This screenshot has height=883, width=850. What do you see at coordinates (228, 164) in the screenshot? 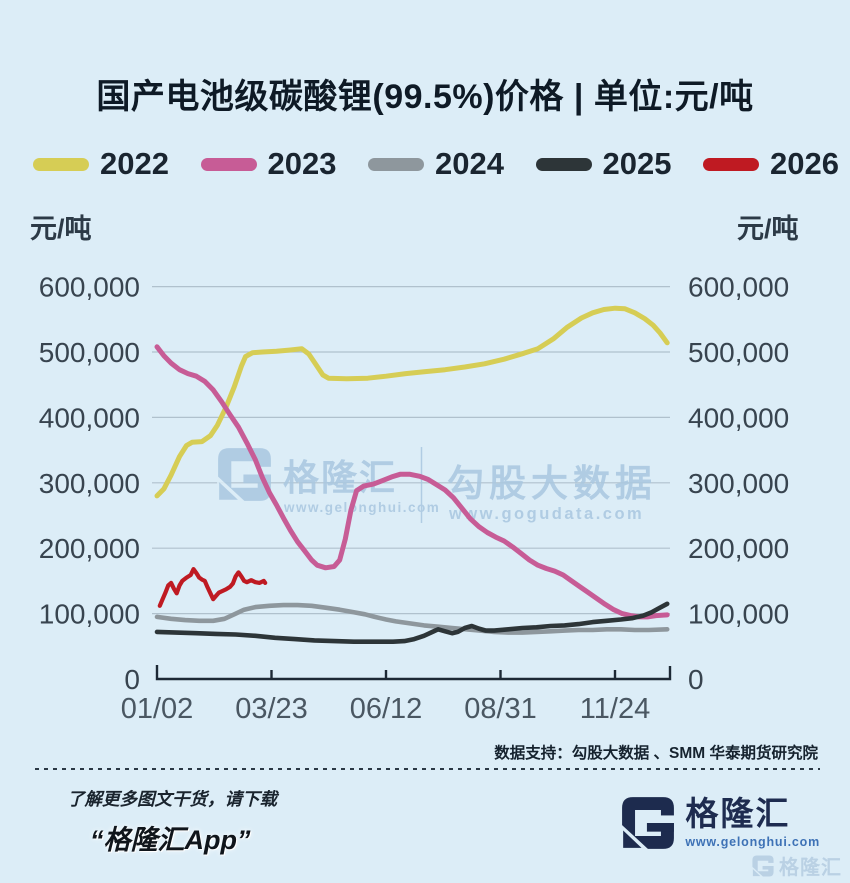
I see `legend-swatch-2023` at bounding box center [228, 164].